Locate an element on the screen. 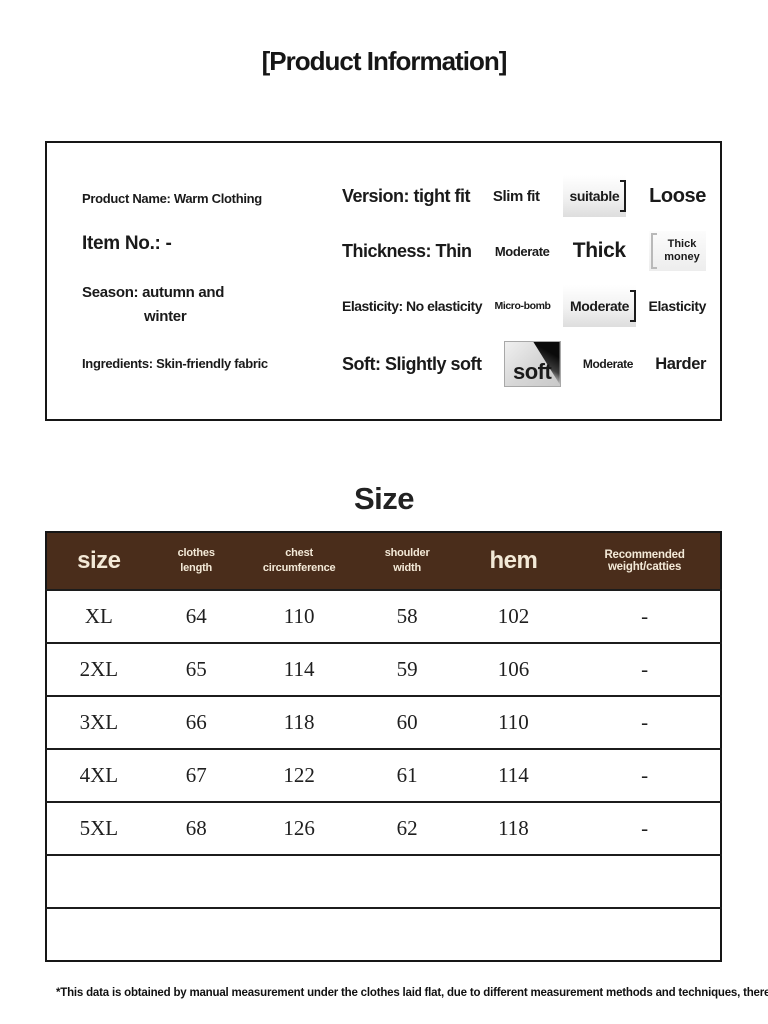 This screenshot has height=1024, width=768. elasticity-option-moderate-text: Moderate is located at coordinates (600, 306).